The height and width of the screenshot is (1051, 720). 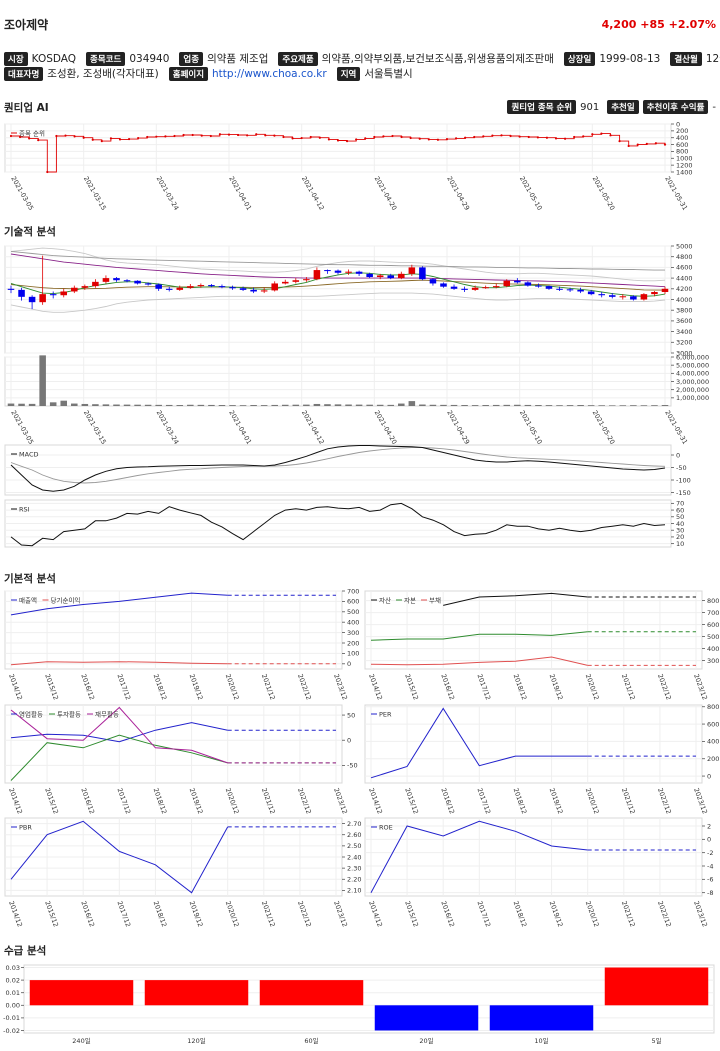 What do you see at coordinates (353, 623) in the screenshot?
I see `fund-sales-y-tick-label-4: 400` at bounding box center [353, 623].